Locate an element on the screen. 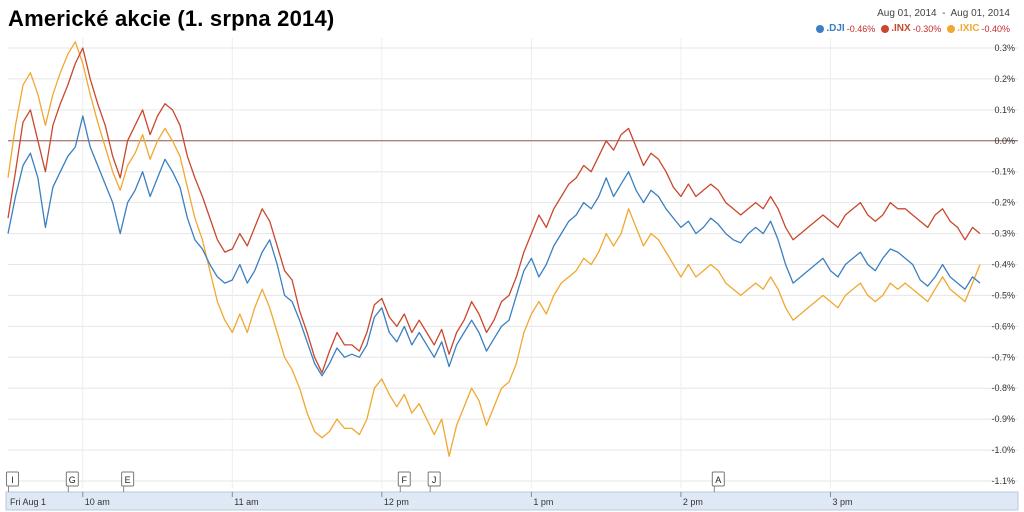  news-flag-a is located at coordinates (718, 479).